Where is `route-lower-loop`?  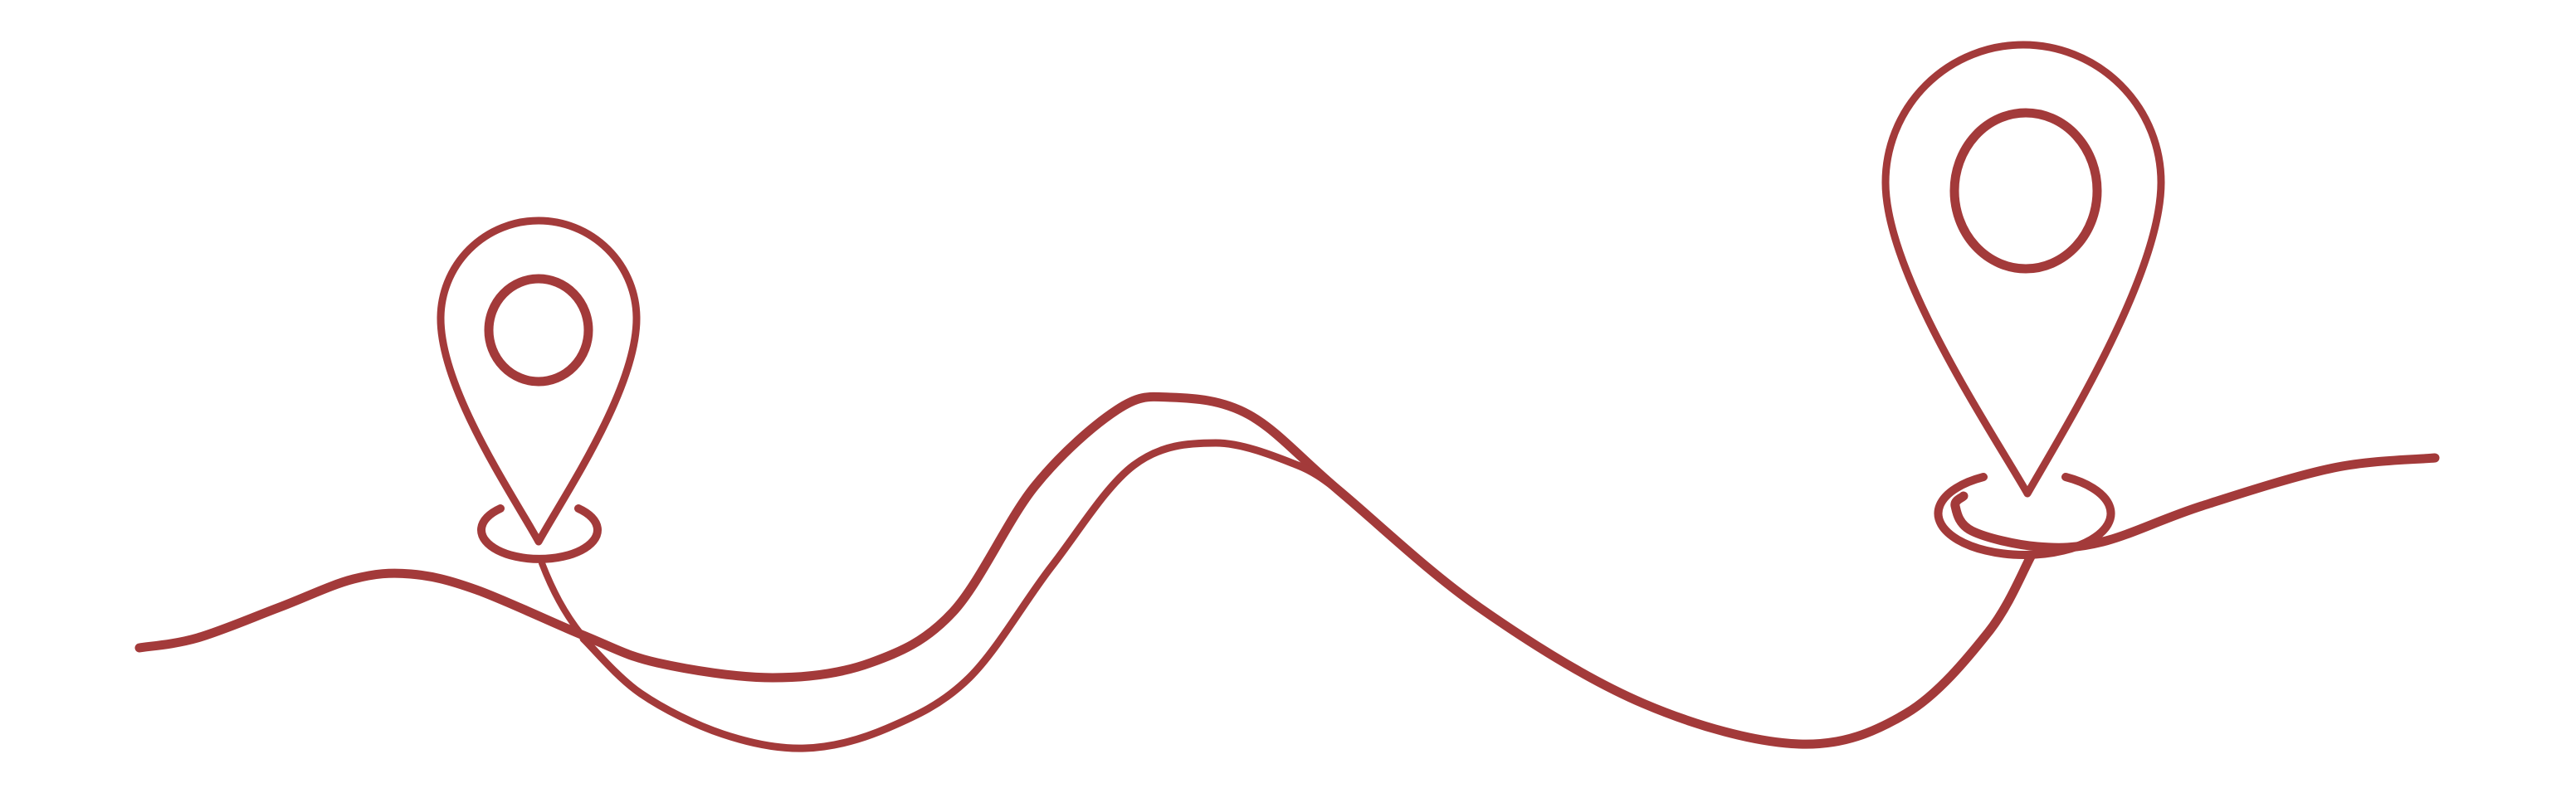
route-lower-loop is located at coordinates (962, 595).